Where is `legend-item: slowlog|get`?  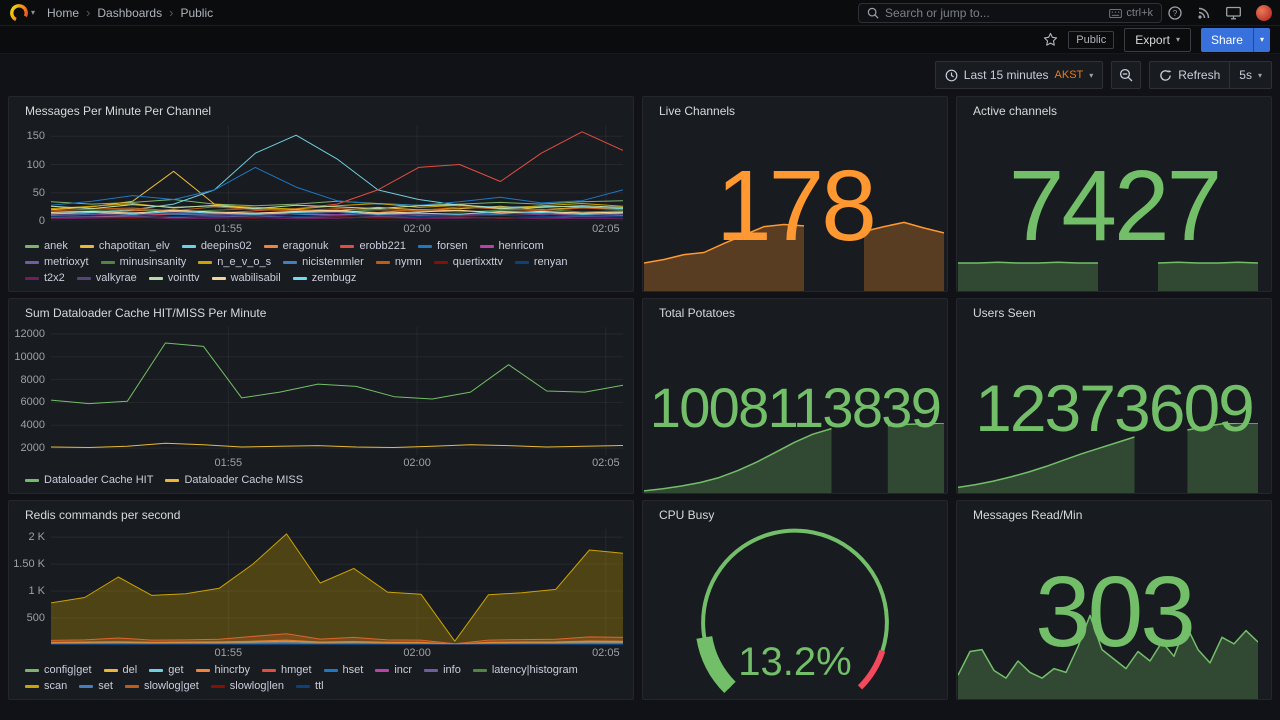
legend-item: slowlog|get is located at coordinates (161, 686).